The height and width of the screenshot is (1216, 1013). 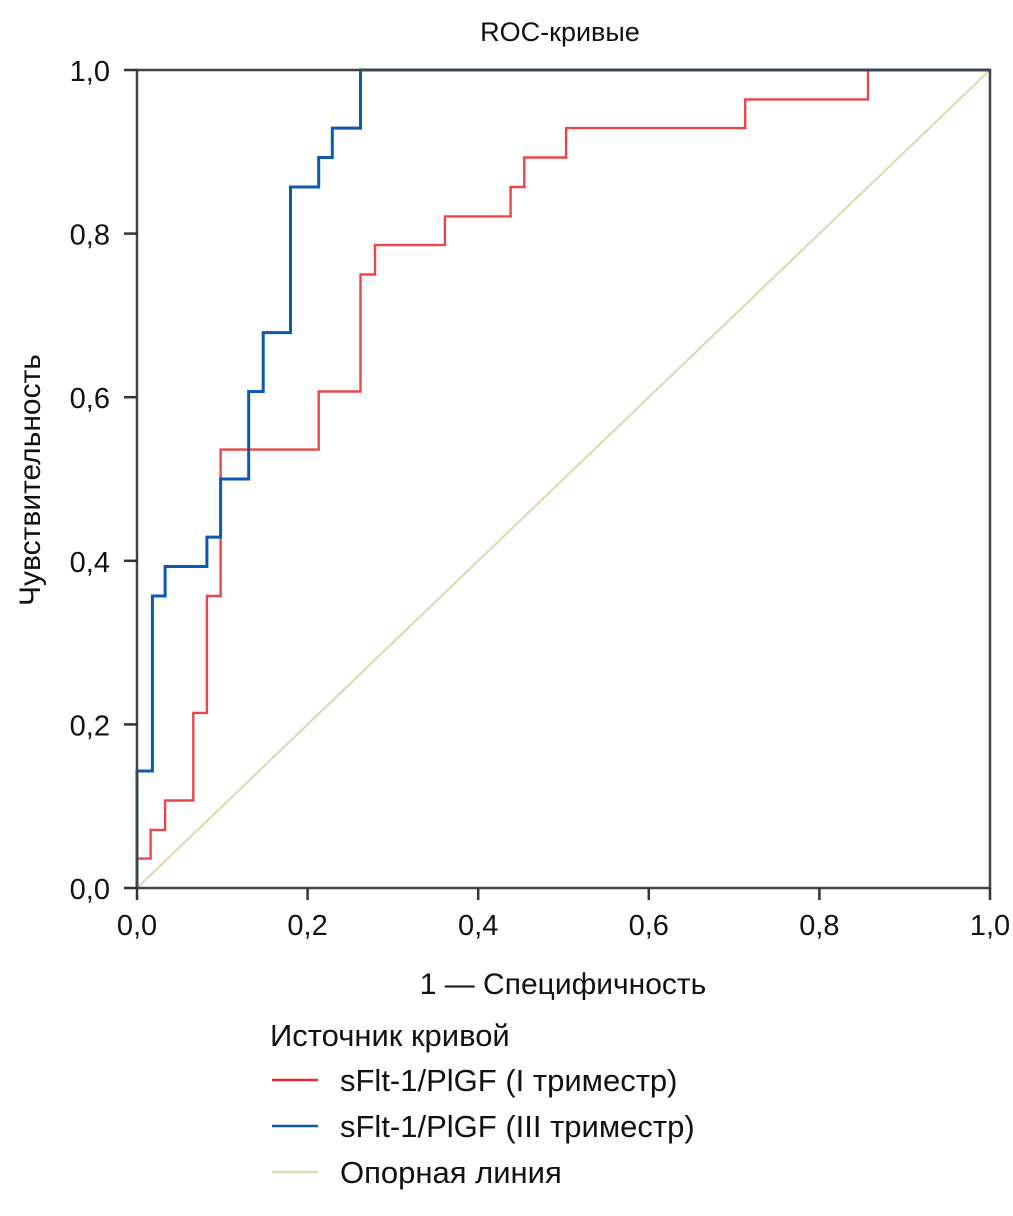 I want to click on x-tick-label: 0,0, so click(x=137, y=926).